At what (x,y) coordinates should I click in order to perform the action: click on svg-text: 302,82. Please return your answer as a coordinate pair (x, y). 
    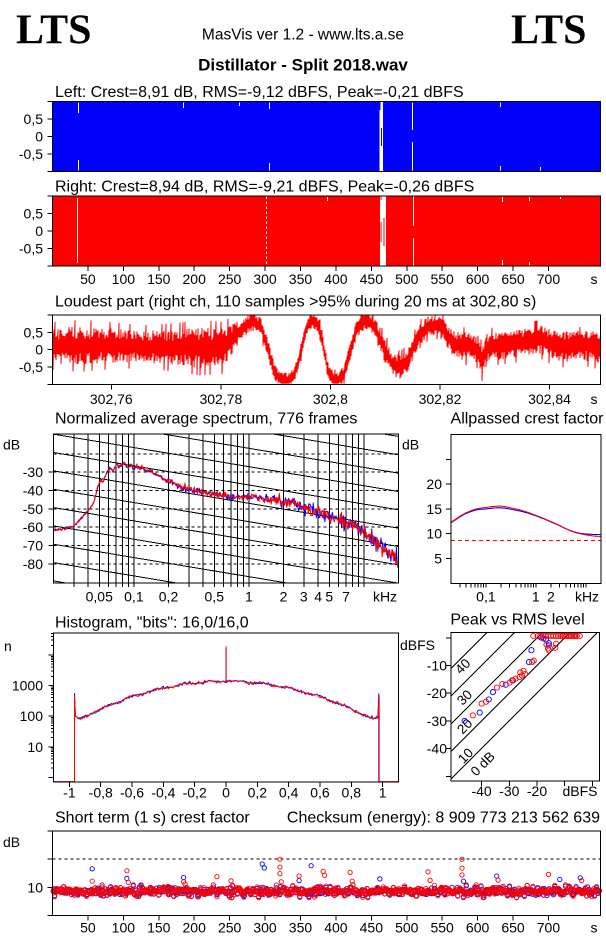
    Looking at the image, I should click on (440, 399).